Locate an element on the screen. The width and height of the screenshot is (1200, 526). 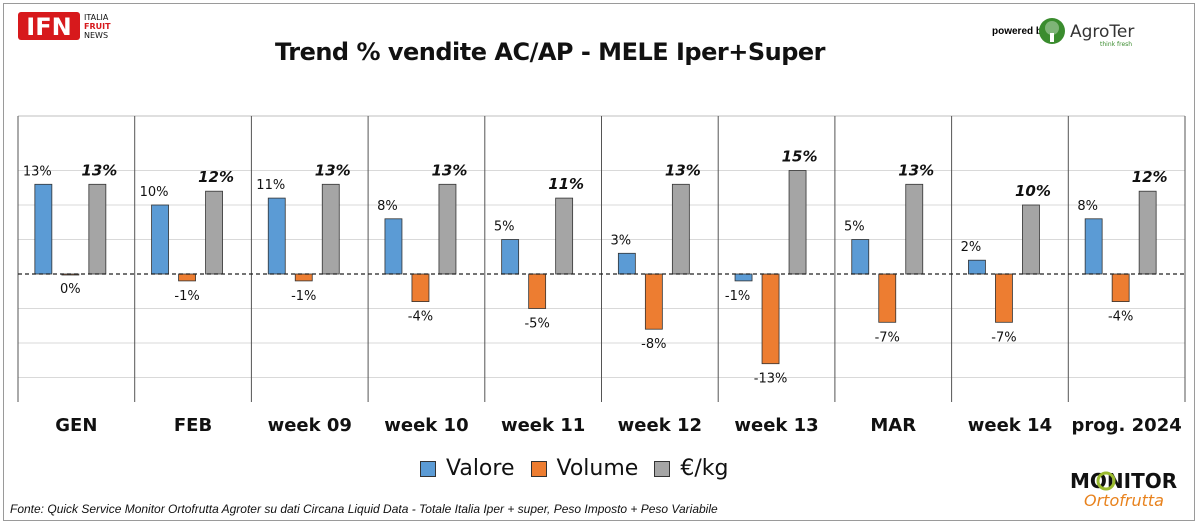
monitor-logo-line1: MONITOR is located at coordinates (1123, 481).